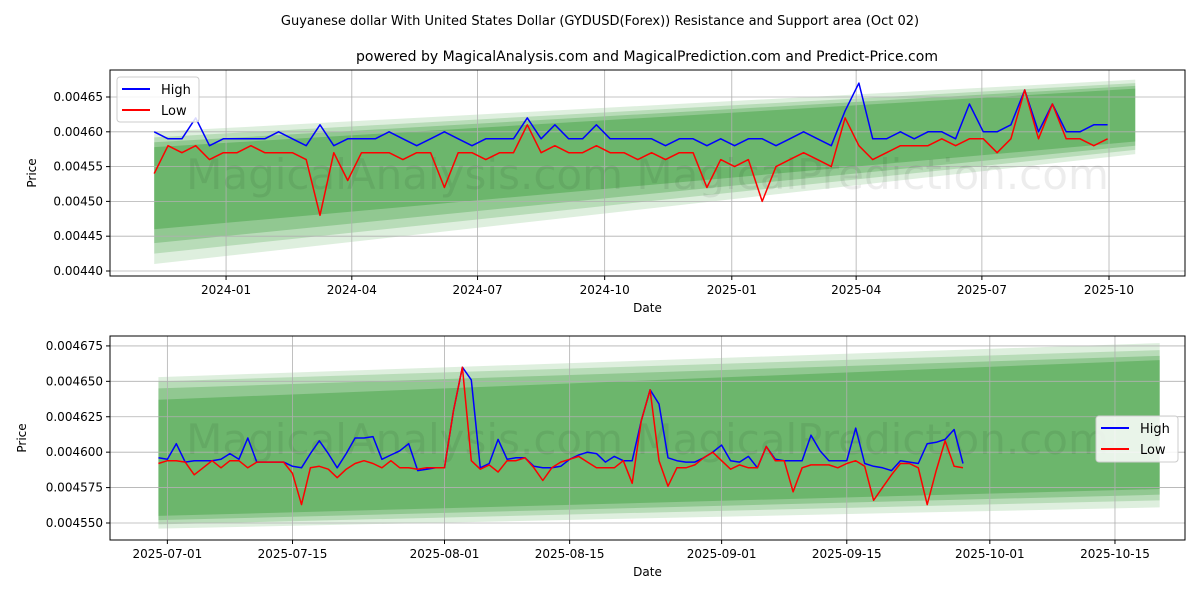 This screenshot has width=1200, height=604. I want to click on y-tick-label: 0.00460, so click(78, 132).